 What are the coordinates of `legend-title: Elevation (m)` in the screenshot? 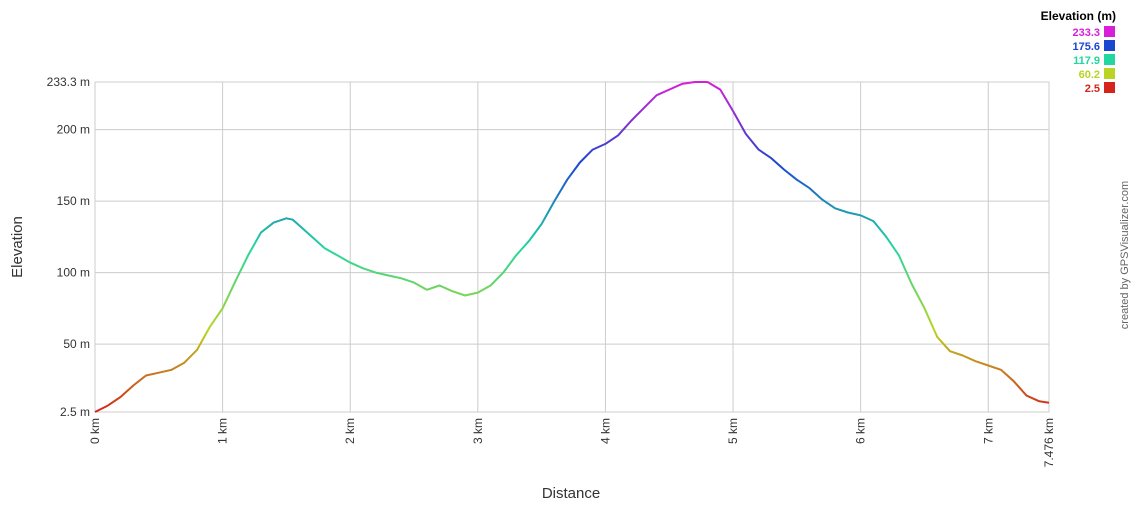 It's located at (1078, 16).